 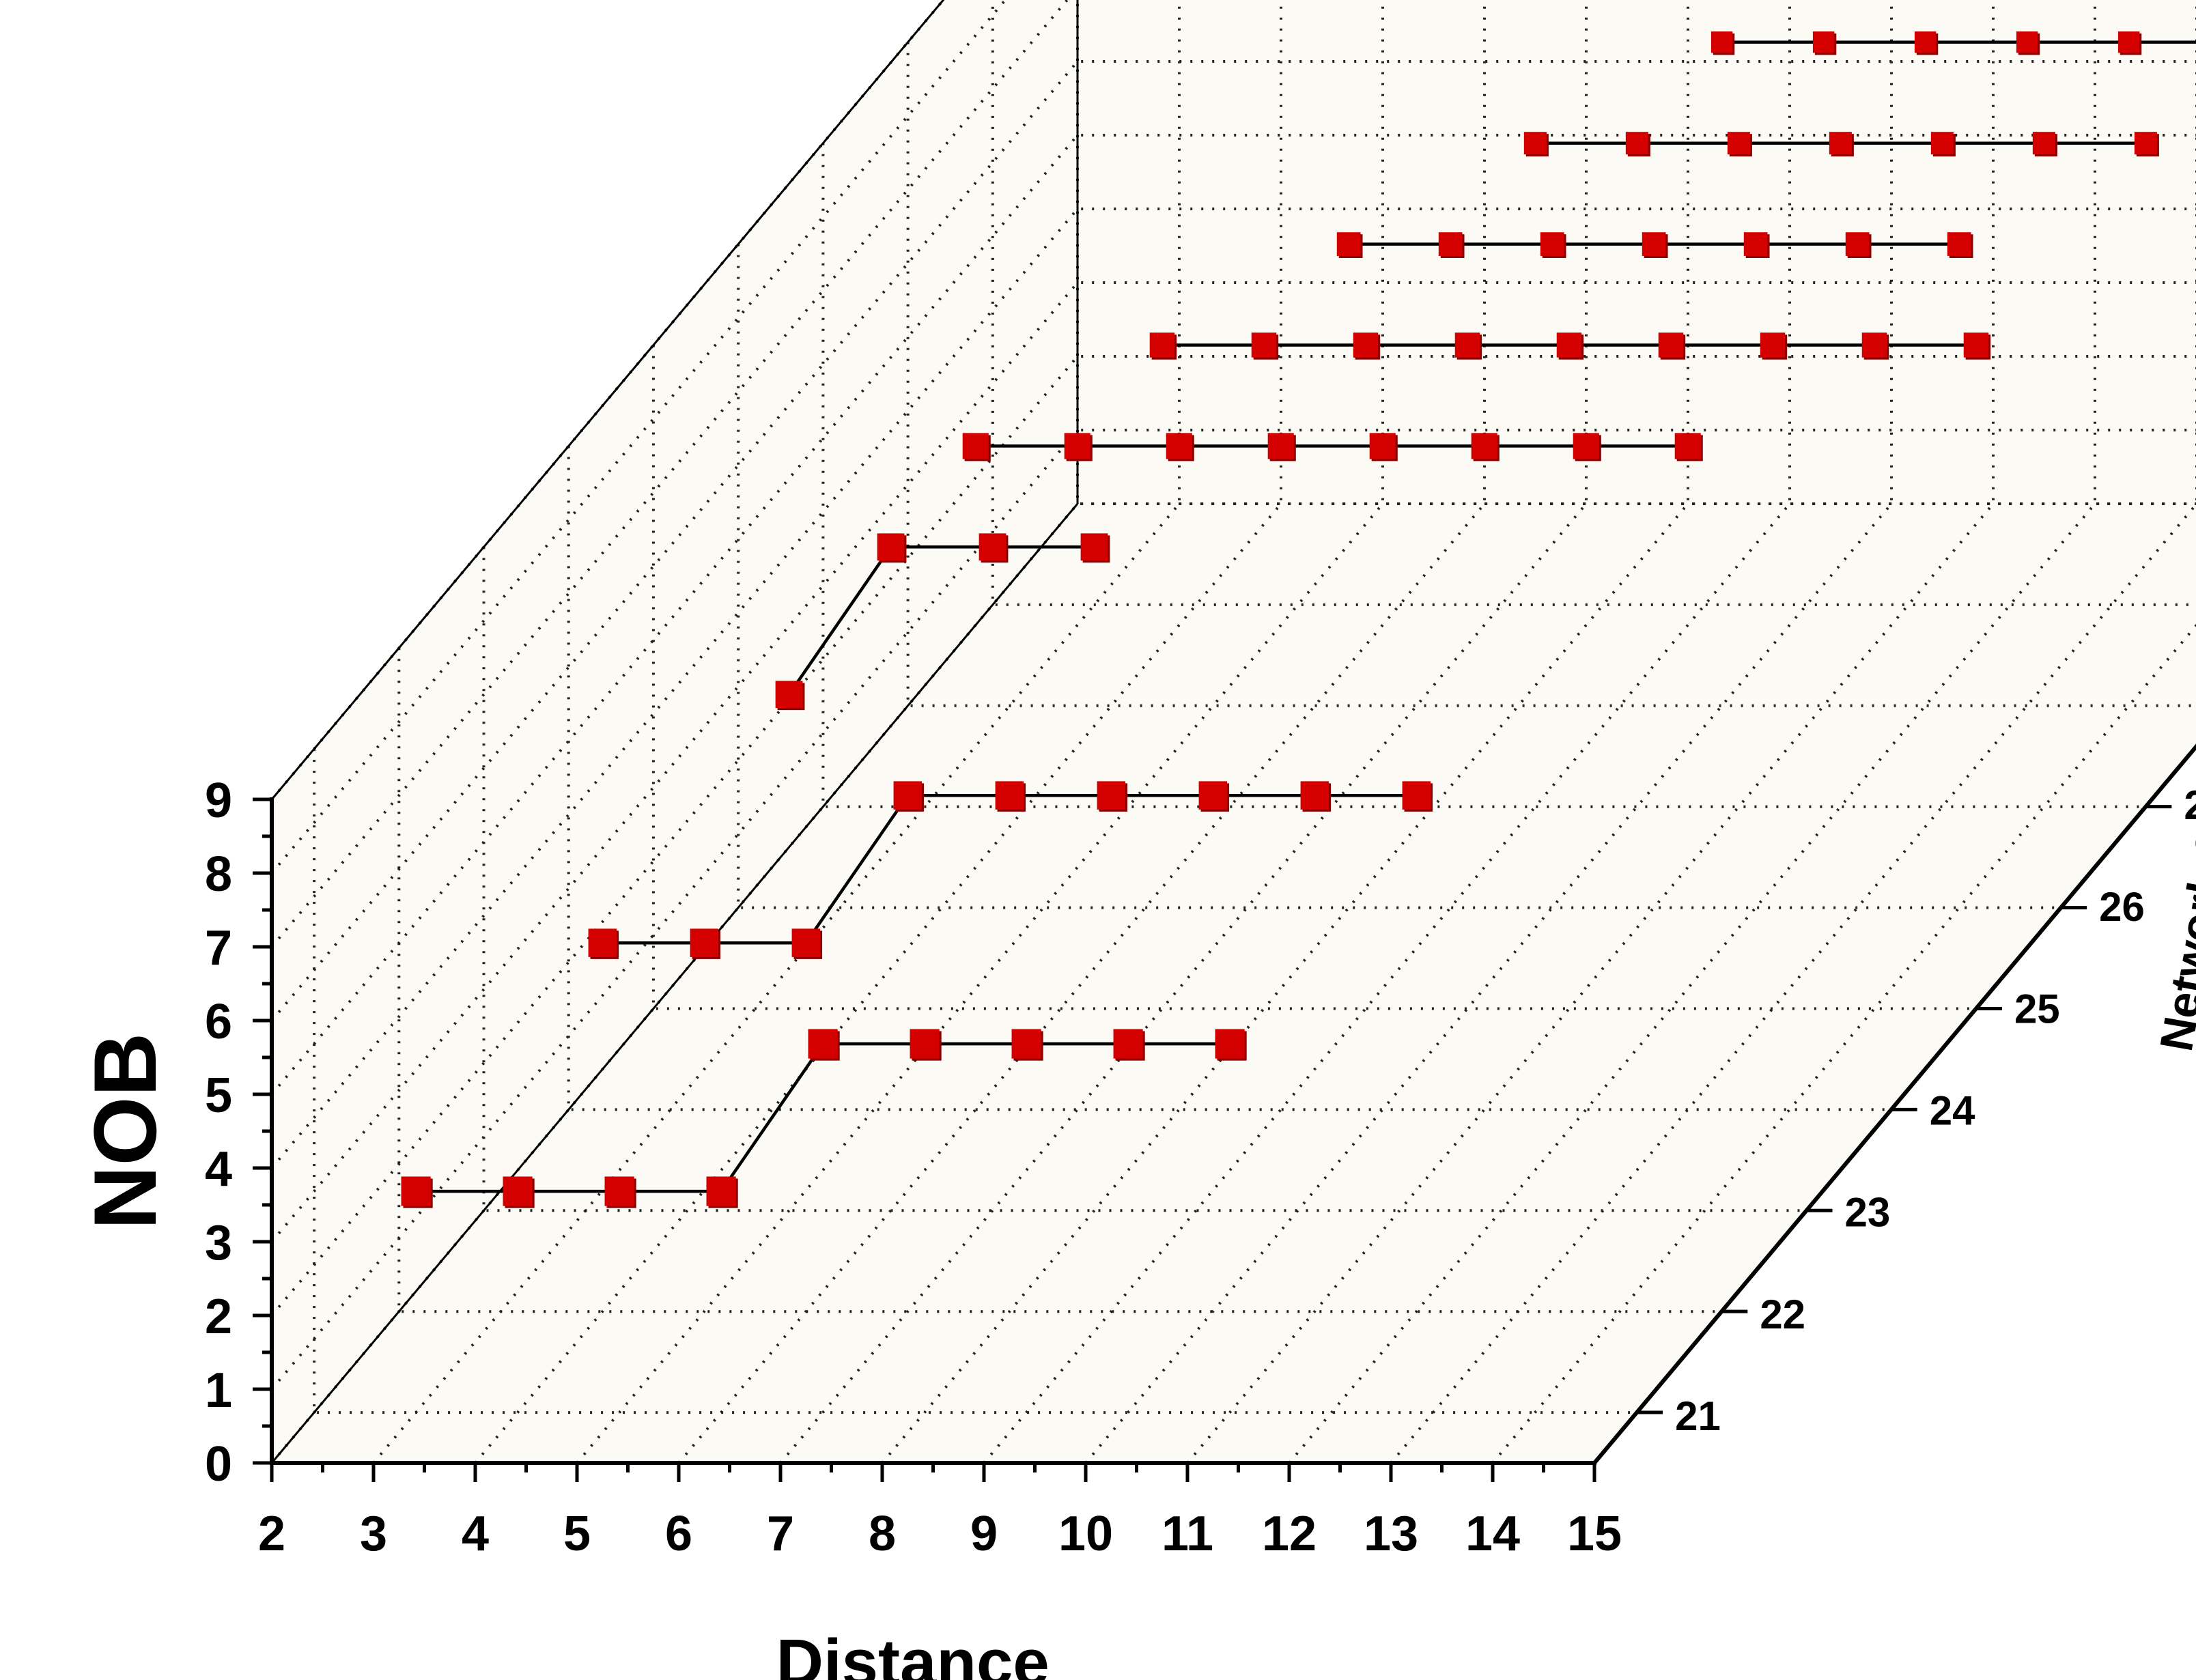 I want to click on x-tick-label: 7, so click(x=781, y=1534).